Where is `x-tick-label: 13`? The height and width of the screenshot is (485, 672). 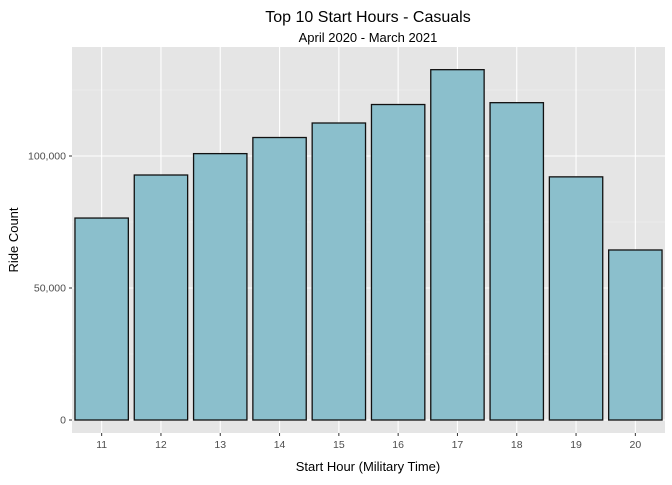 x-tick-label: 13 is located at coordinates (220, 445).